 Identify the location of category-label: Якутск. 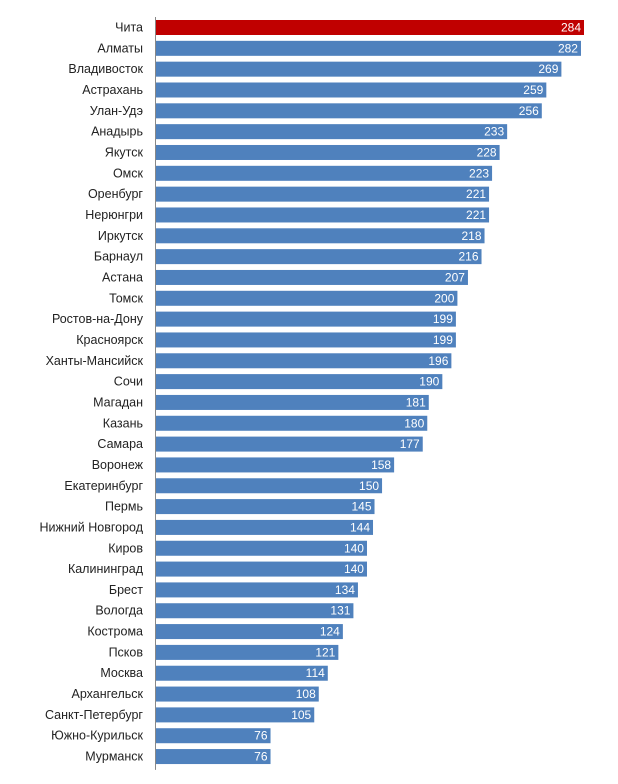
(124, 152).